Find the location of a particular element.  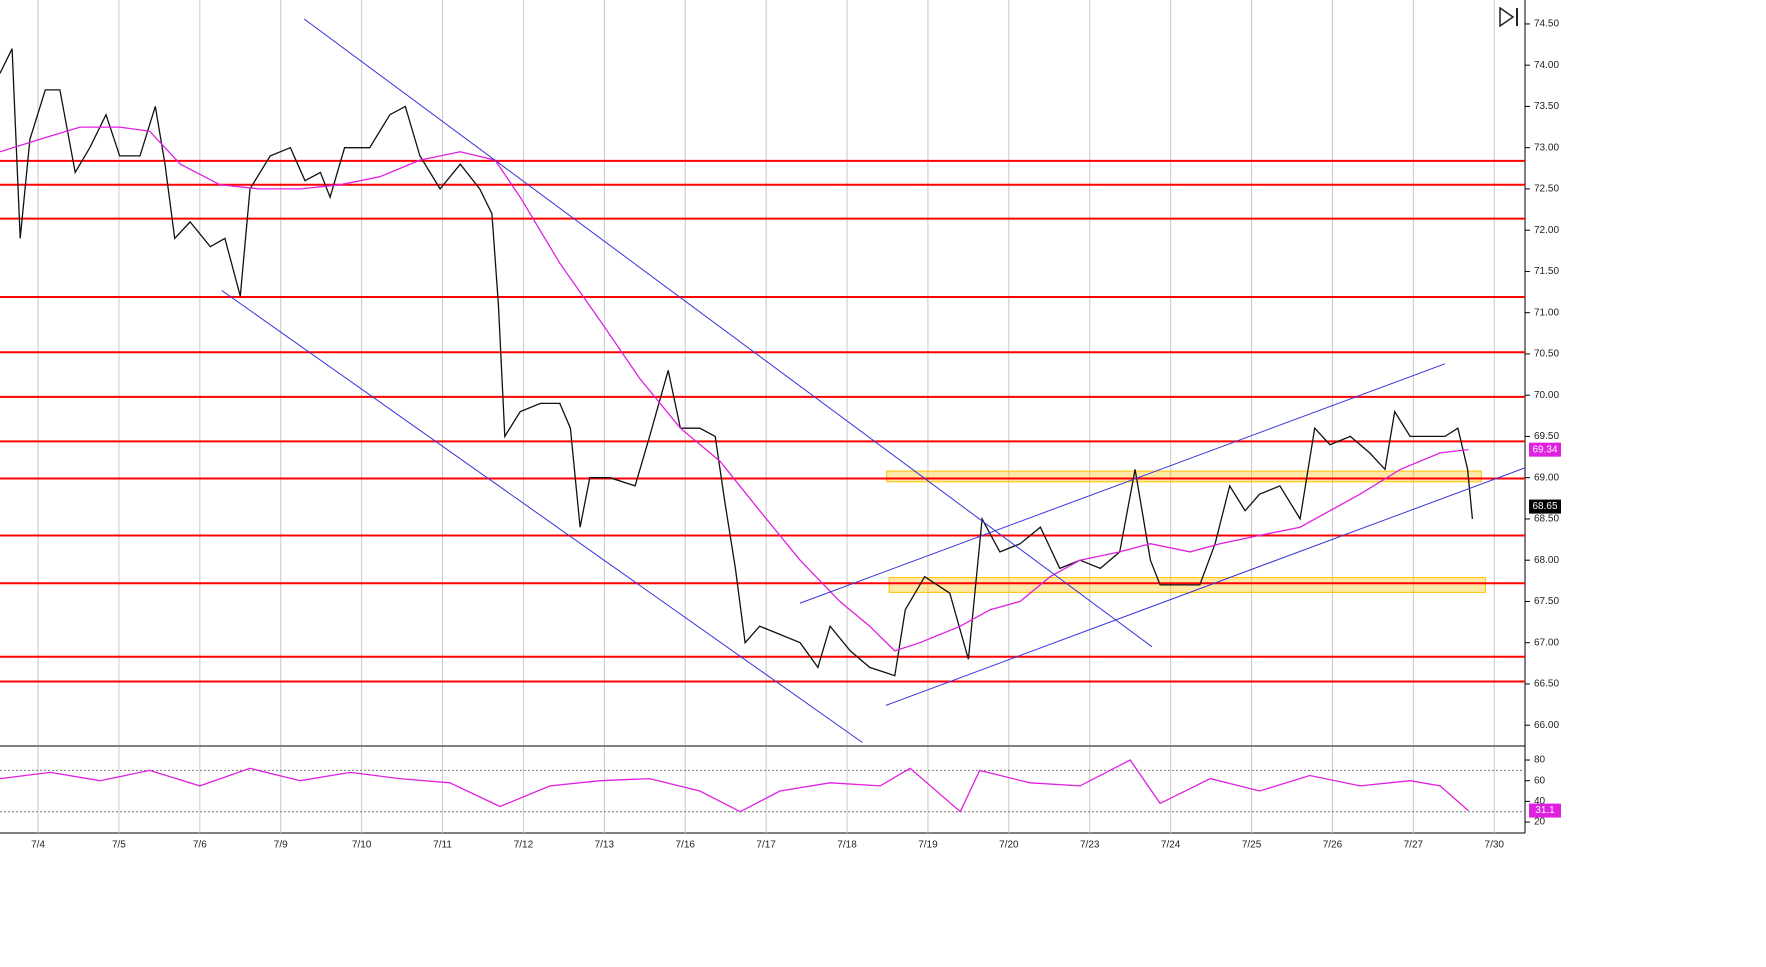

y-tick-label: 67.00 is located at coordinates (1546, 642).